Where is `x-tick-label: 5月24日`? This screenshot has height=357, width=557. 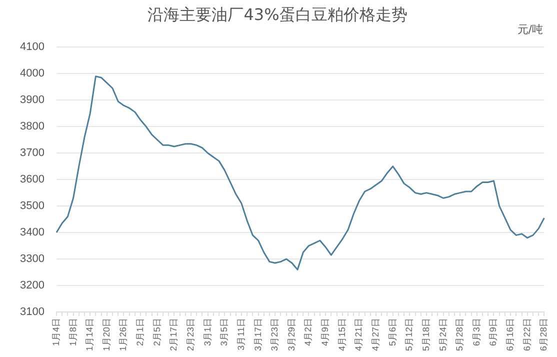 x-tick-label: 5月24日 is located at coordinates (443, 335).